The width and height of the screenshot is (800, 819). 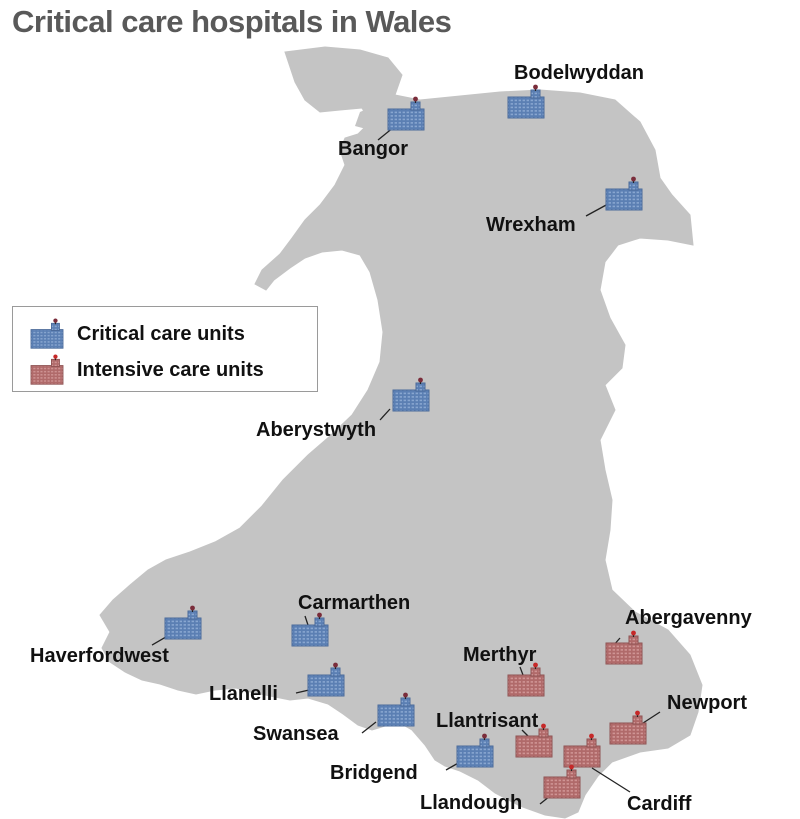 I want to click on legend-intensive-label: Intensive care units, so click(x=170, y=369).